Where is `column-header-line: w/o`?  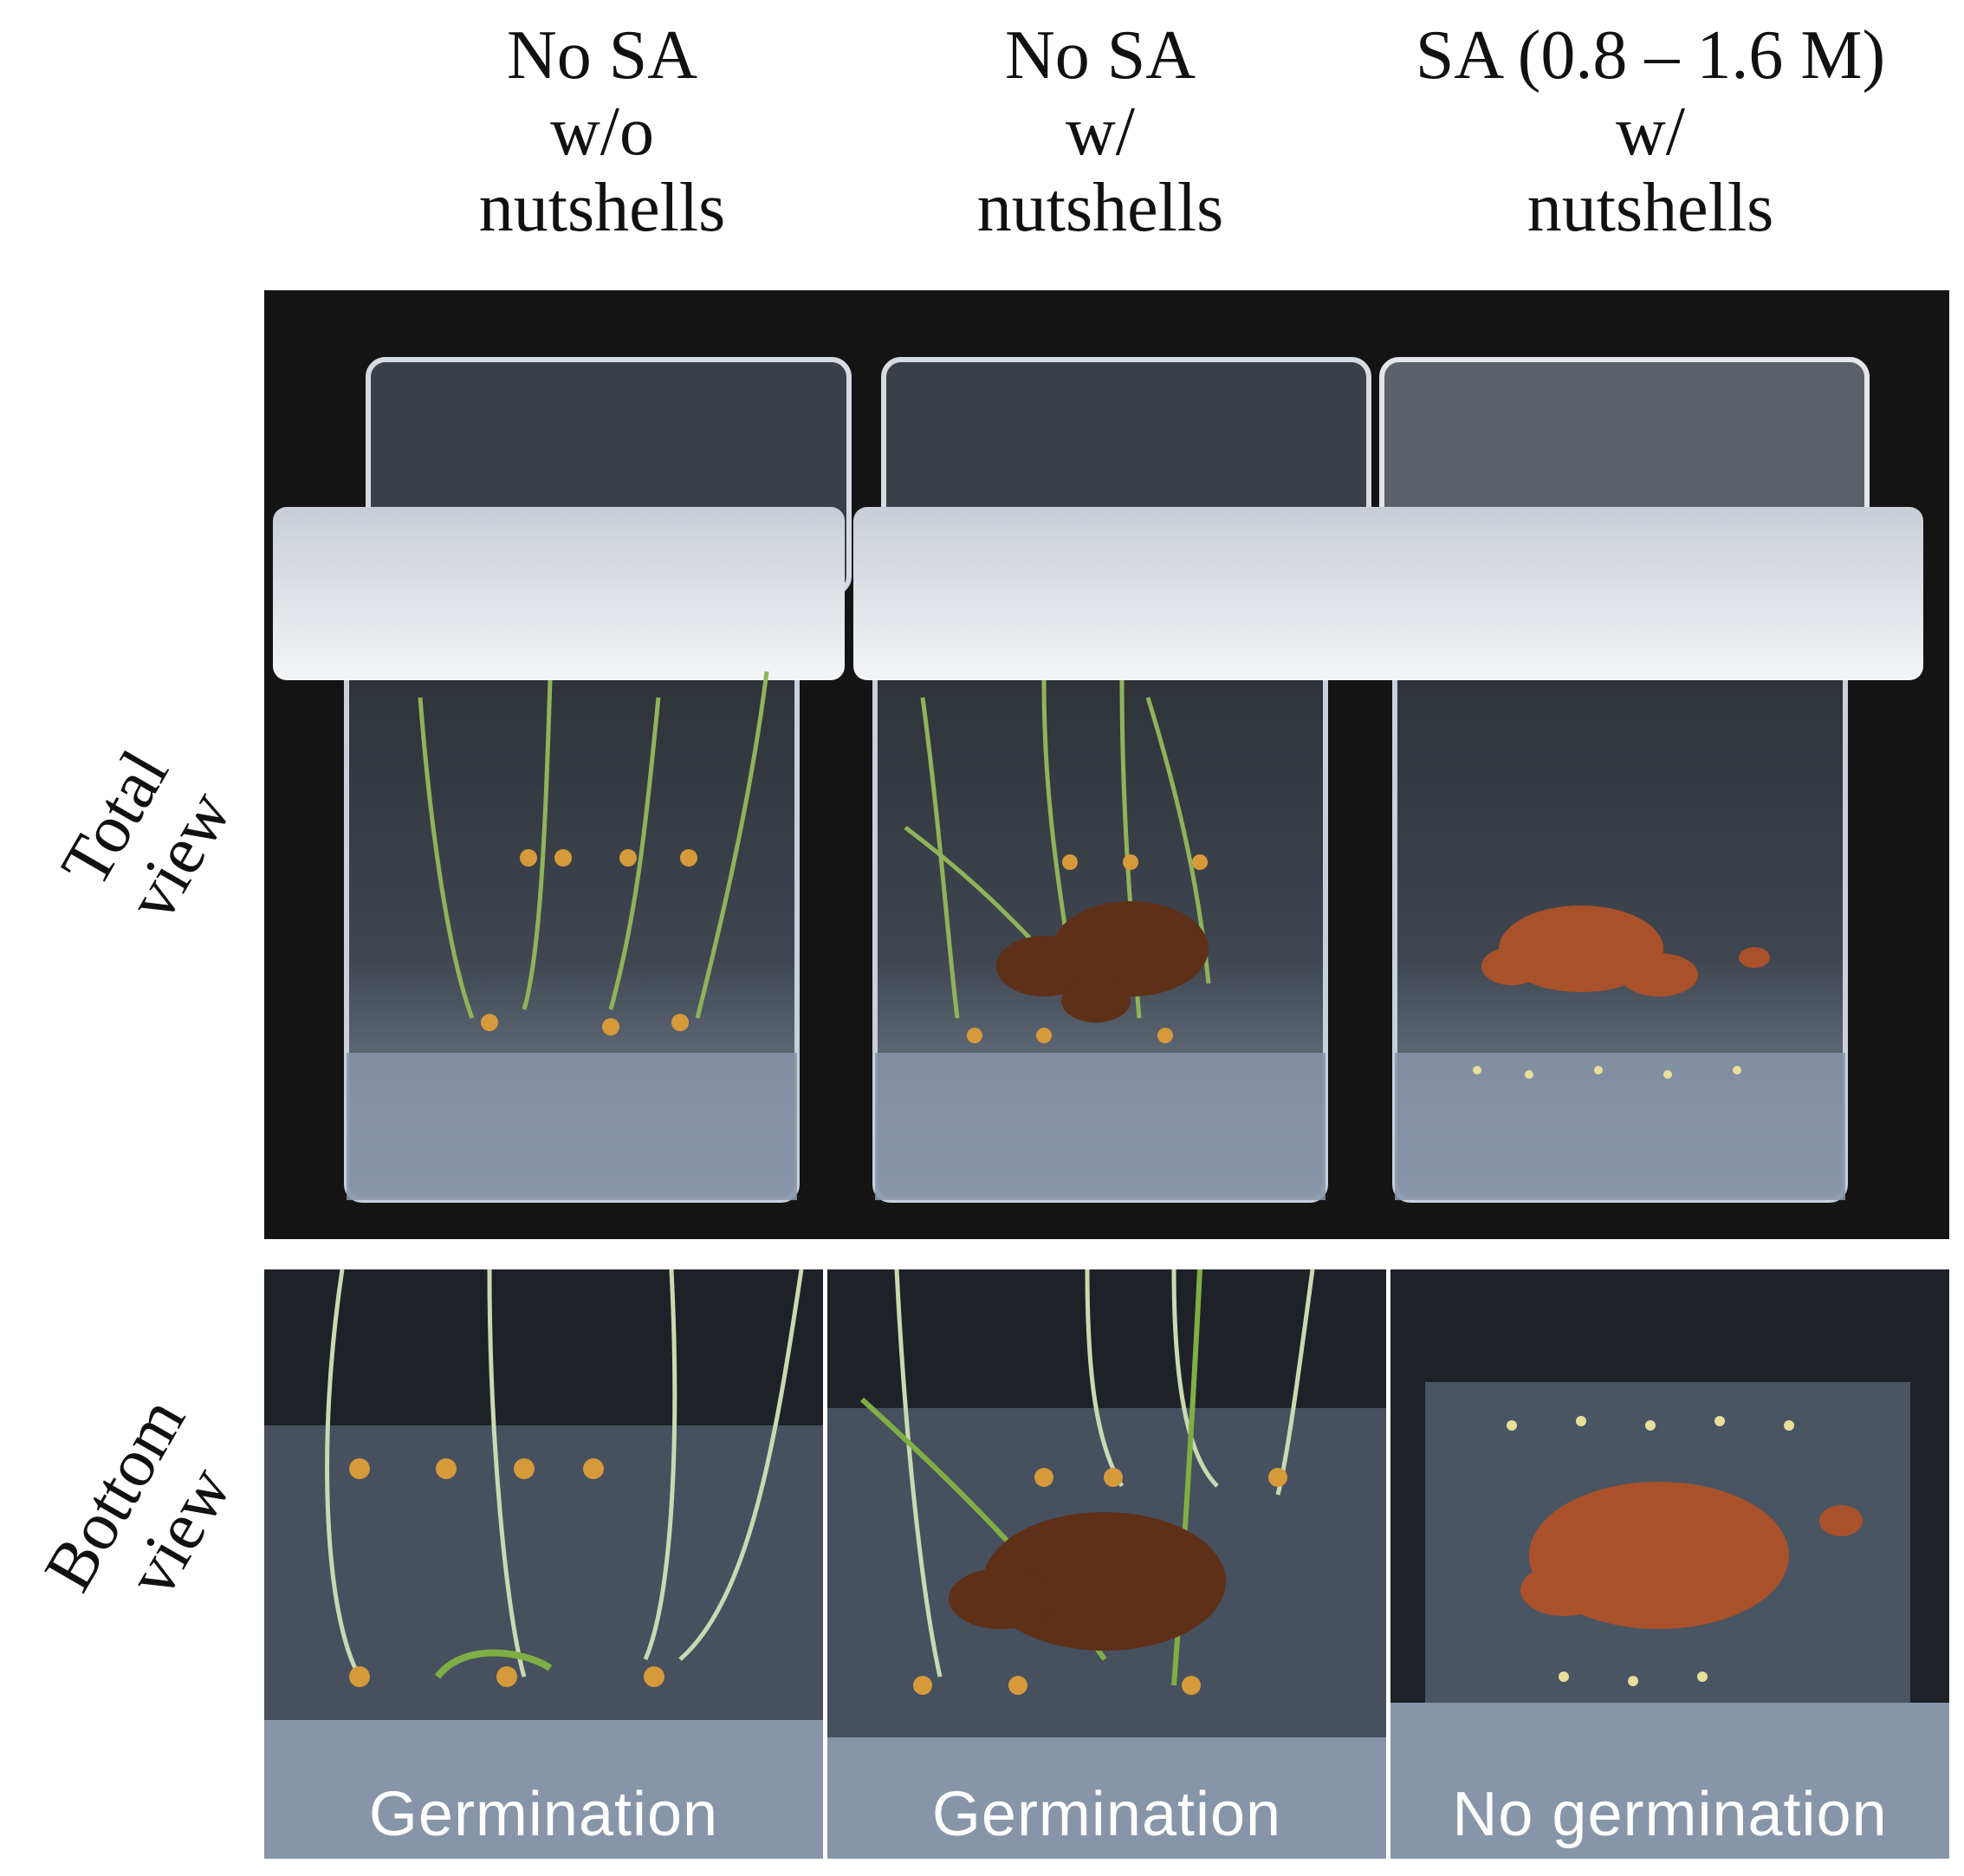
column-header-line: w/o is located at coordinates (602, 132).